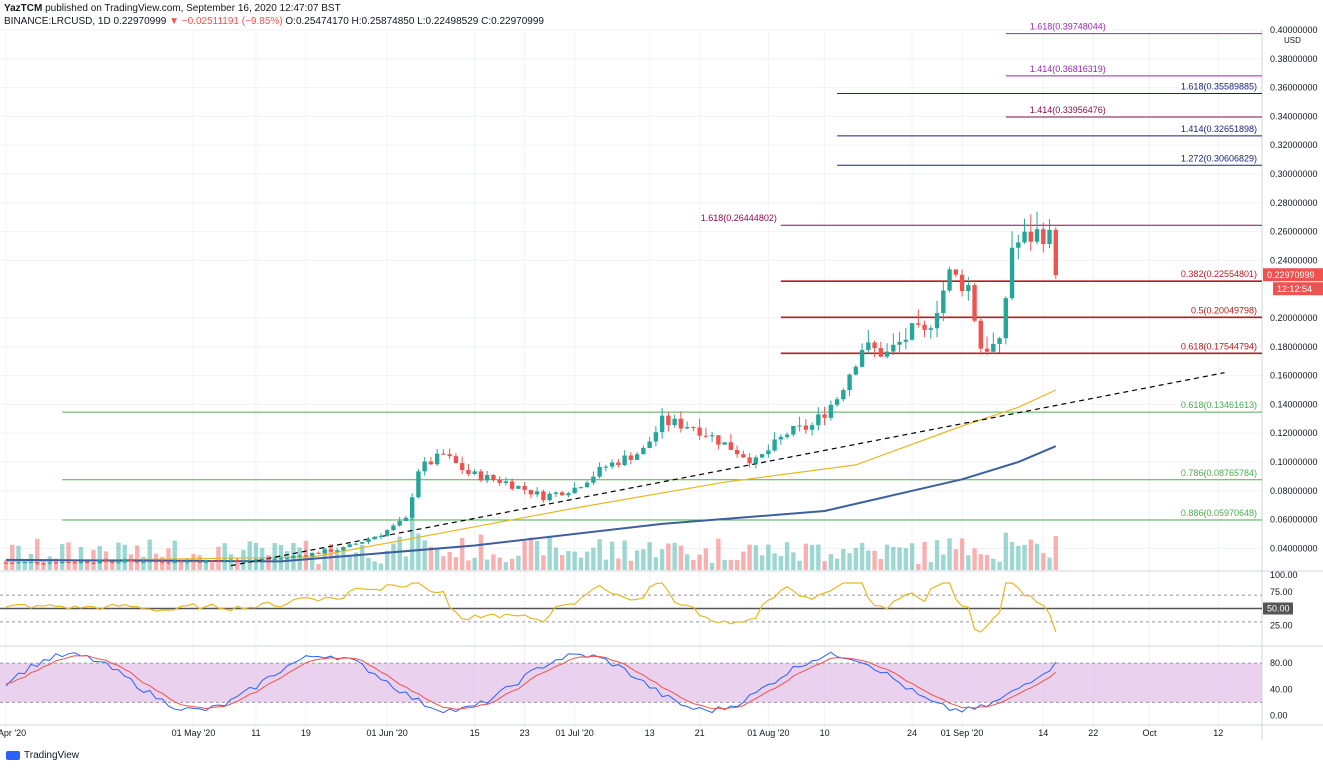 The image size is (1323, 768). Describe the element at coordinates (531, 607) in the screenshot. I see `rsi-line` at that location.